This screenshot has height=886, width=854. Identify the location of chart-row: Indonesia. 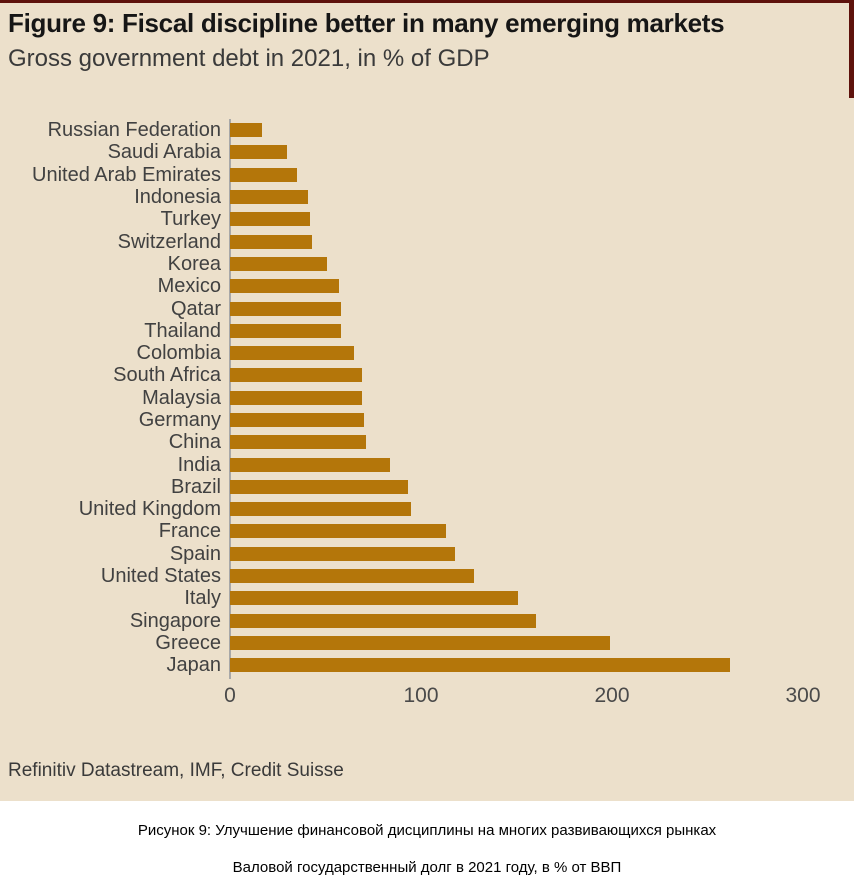
(427, 197).